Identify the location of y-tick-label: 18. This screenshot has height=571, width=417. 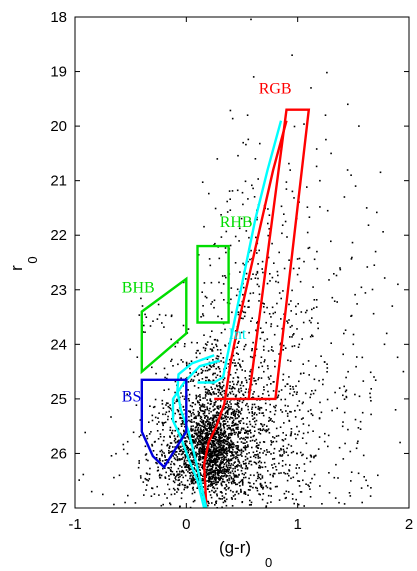
(58, 17).